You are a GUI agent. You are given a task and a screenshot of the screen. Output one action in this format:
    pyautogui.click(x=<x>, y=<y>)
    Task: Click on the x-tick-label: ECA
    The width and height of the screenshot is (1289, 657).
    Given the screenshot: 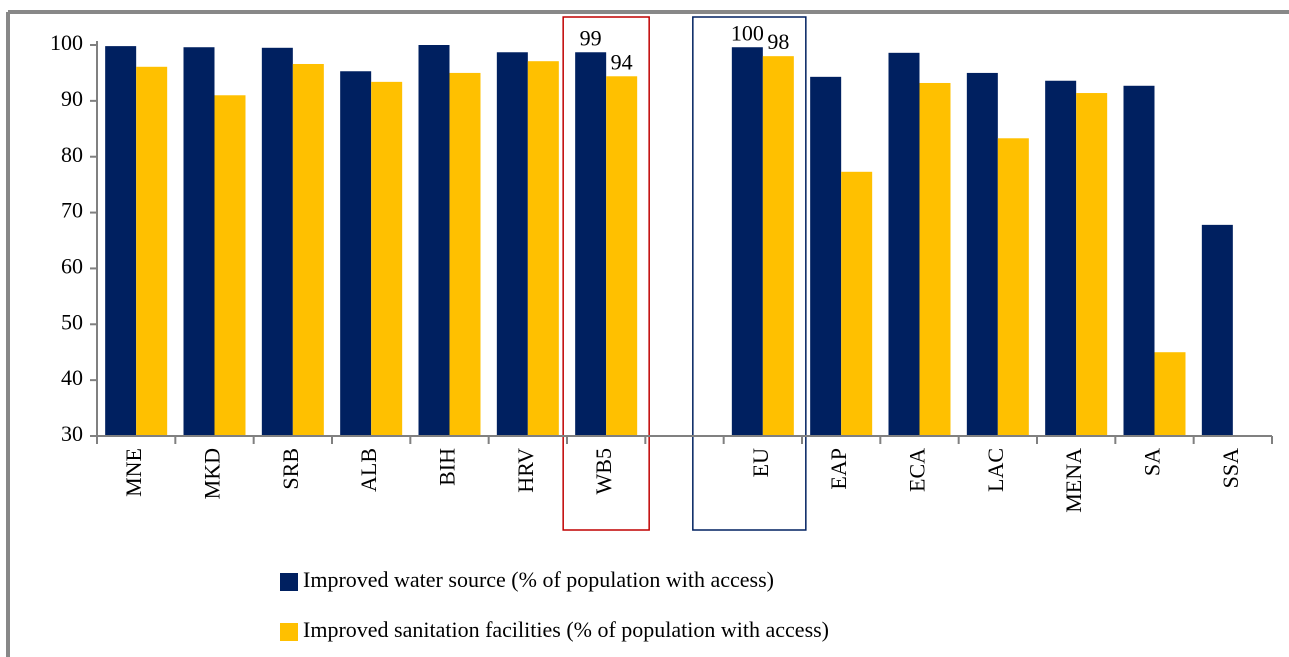 What is the action you would take?
    pyautogui.click(x=917, y=470)
    